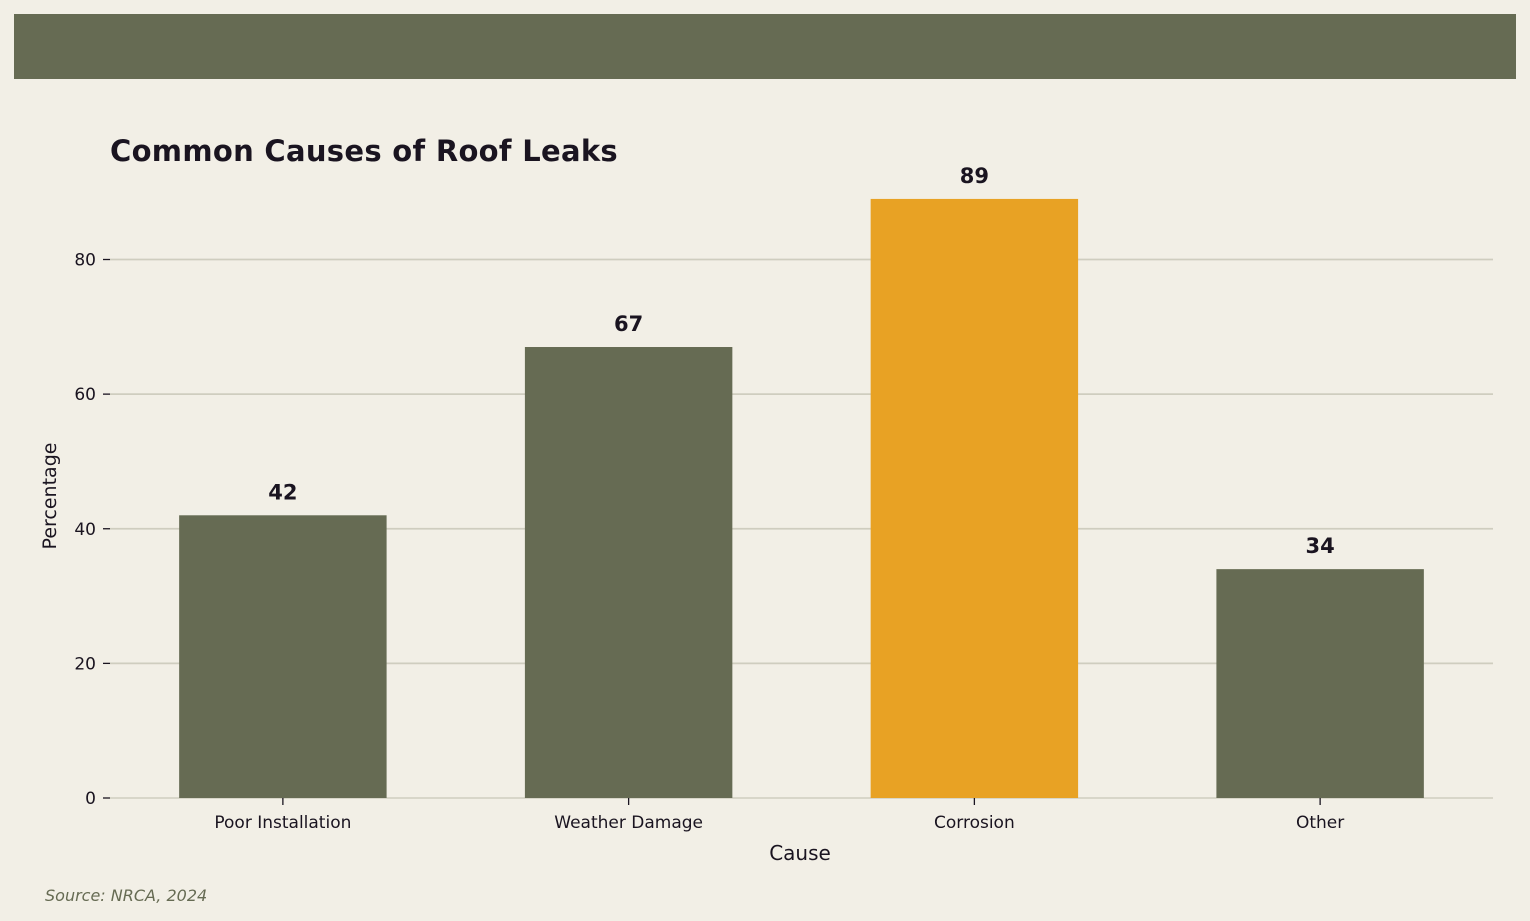  I want to click on data-label: 34, so click(1320, 546).